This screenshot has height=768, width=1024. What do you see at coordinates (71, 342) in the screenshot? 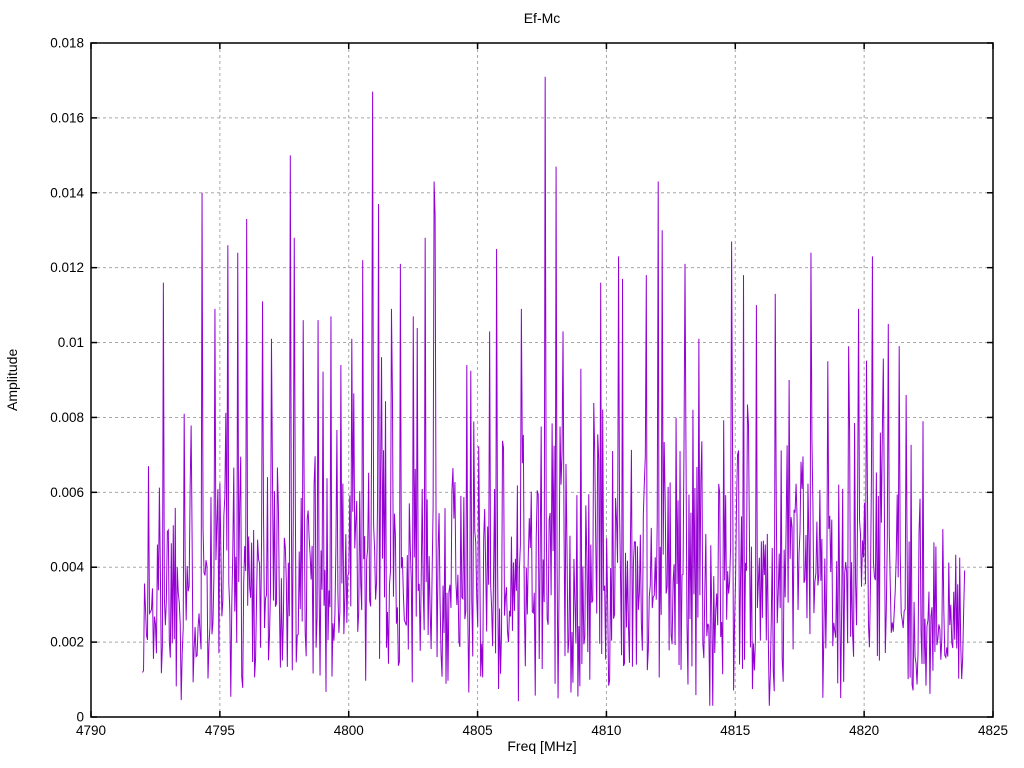
I see `y-tick-label: 0.01` at bounding box center [71, 342].